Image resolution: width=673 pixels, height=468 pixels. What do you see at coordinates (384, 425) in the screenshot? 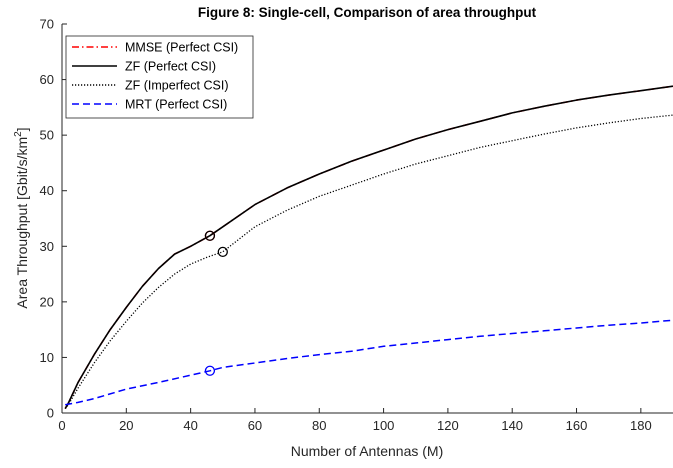
I see `x-tick-label: 100` at bounding box center [384, 425].